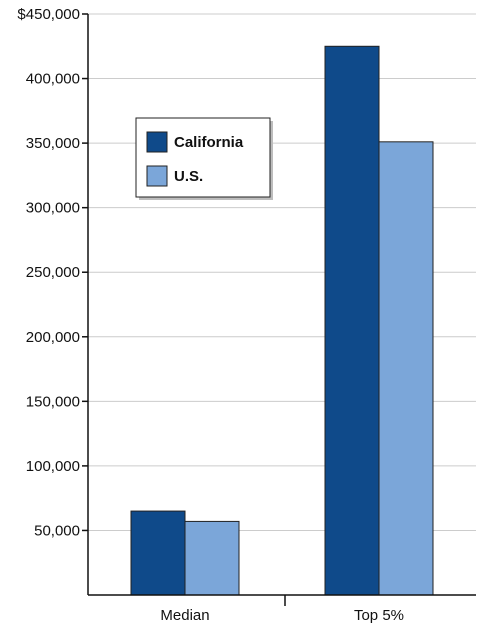  I want to click on y-tick-label: $450,000, so click(48, 14).